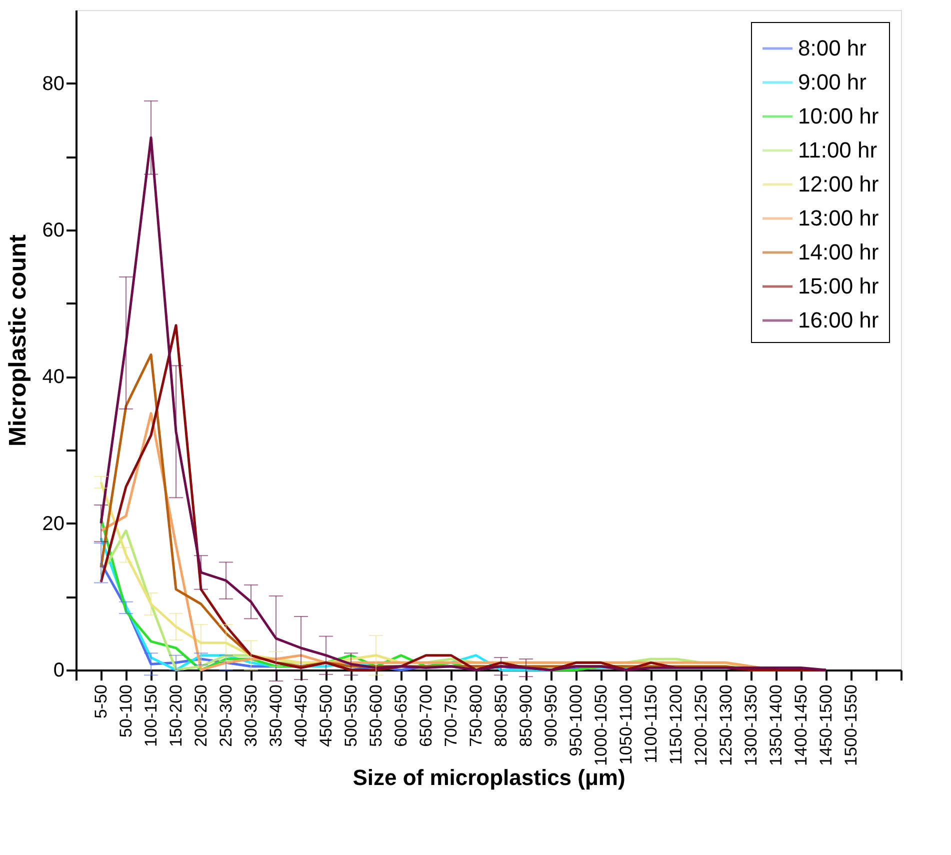 Image resolution: width=951 pixels, height=855 pixels. I want to click on legend-label: 13:00 hr, so click(838, 218).